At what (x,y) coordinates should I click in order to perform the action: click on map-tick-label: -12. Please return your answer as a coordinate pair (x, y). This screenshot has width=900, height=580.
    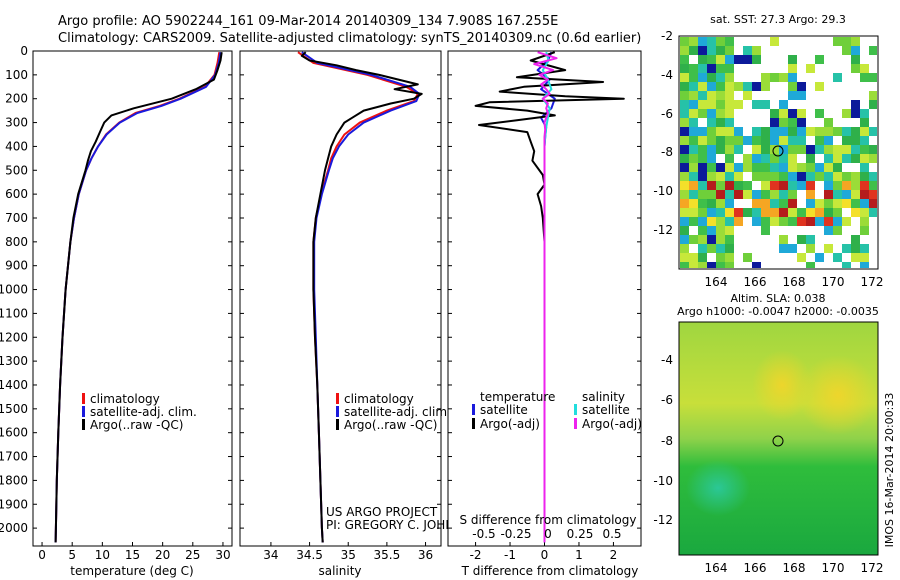
    Looking at the image, I should click on (663, 520).